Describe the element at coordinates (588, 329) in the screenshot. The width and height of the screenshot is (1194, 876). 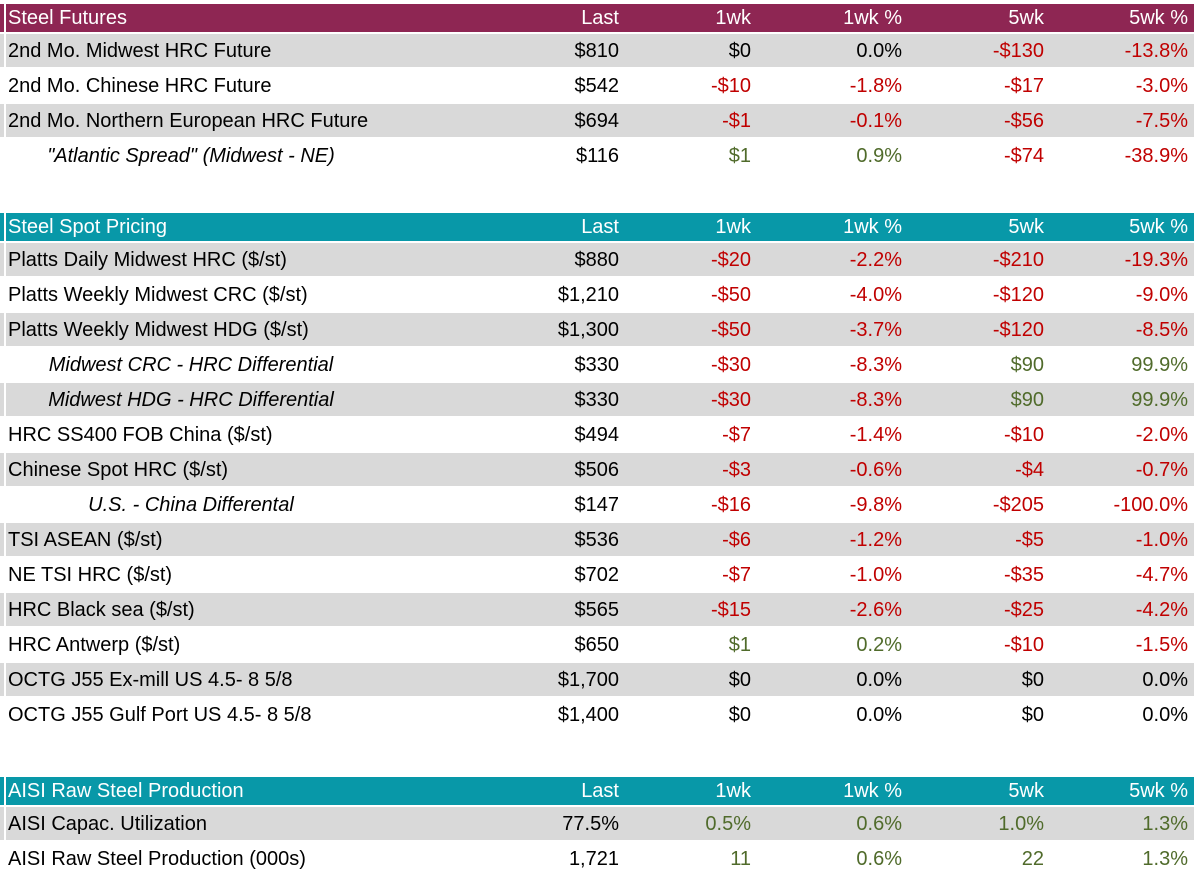
I see `row-value: $1,300` at that location.